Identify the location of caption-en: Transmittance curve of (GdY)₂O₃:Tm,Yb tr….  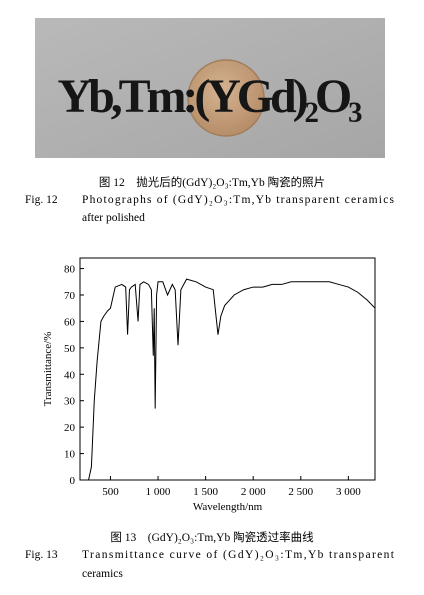
(238, 555).